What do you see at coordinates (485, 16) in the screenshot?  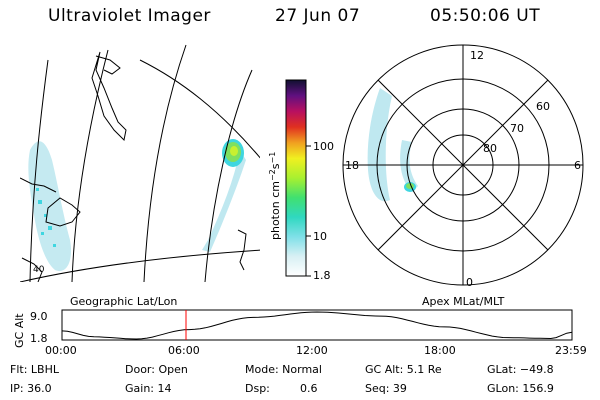 I see `time-label: 05:50:06 UT` at bounding box center [485, 16].